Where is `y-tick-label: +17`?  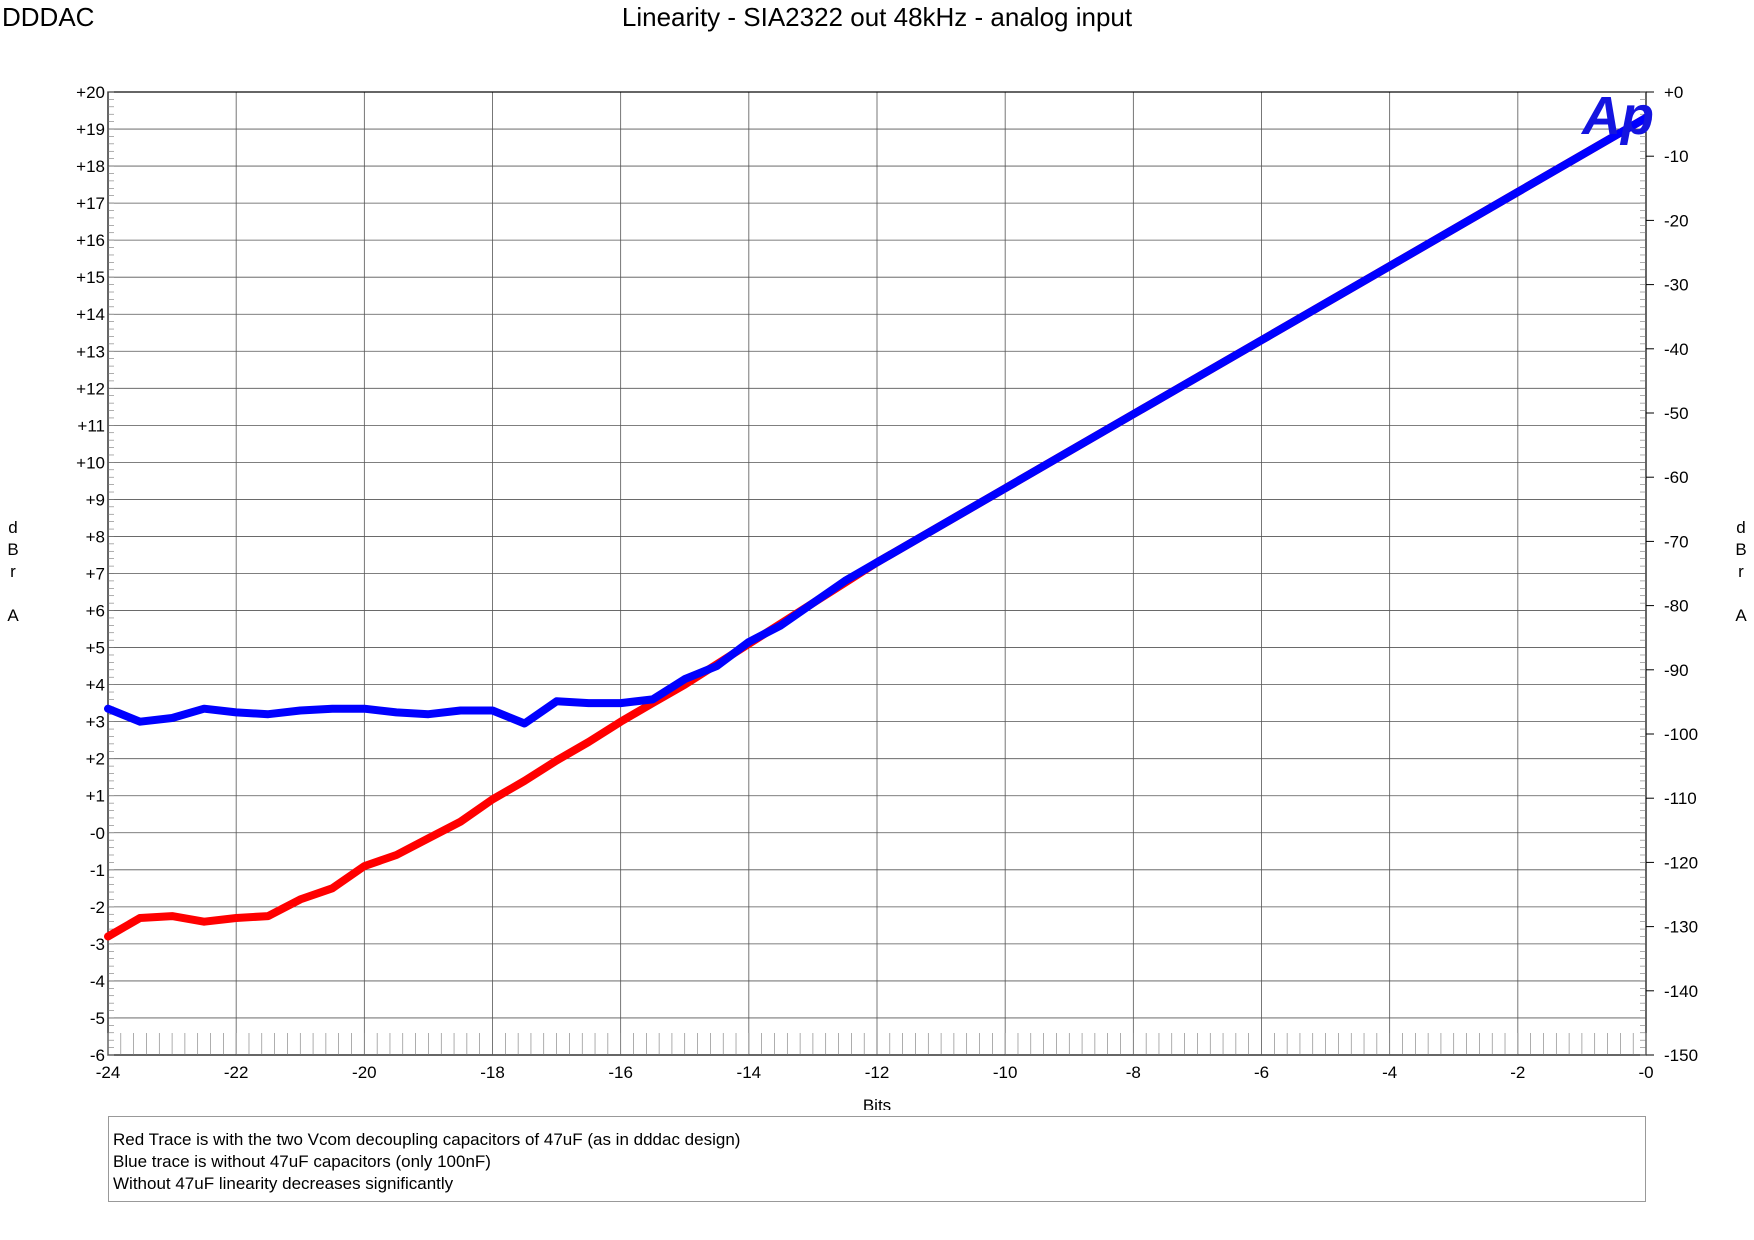 y-tick-label: +17 is located at coordinates (90, 203).